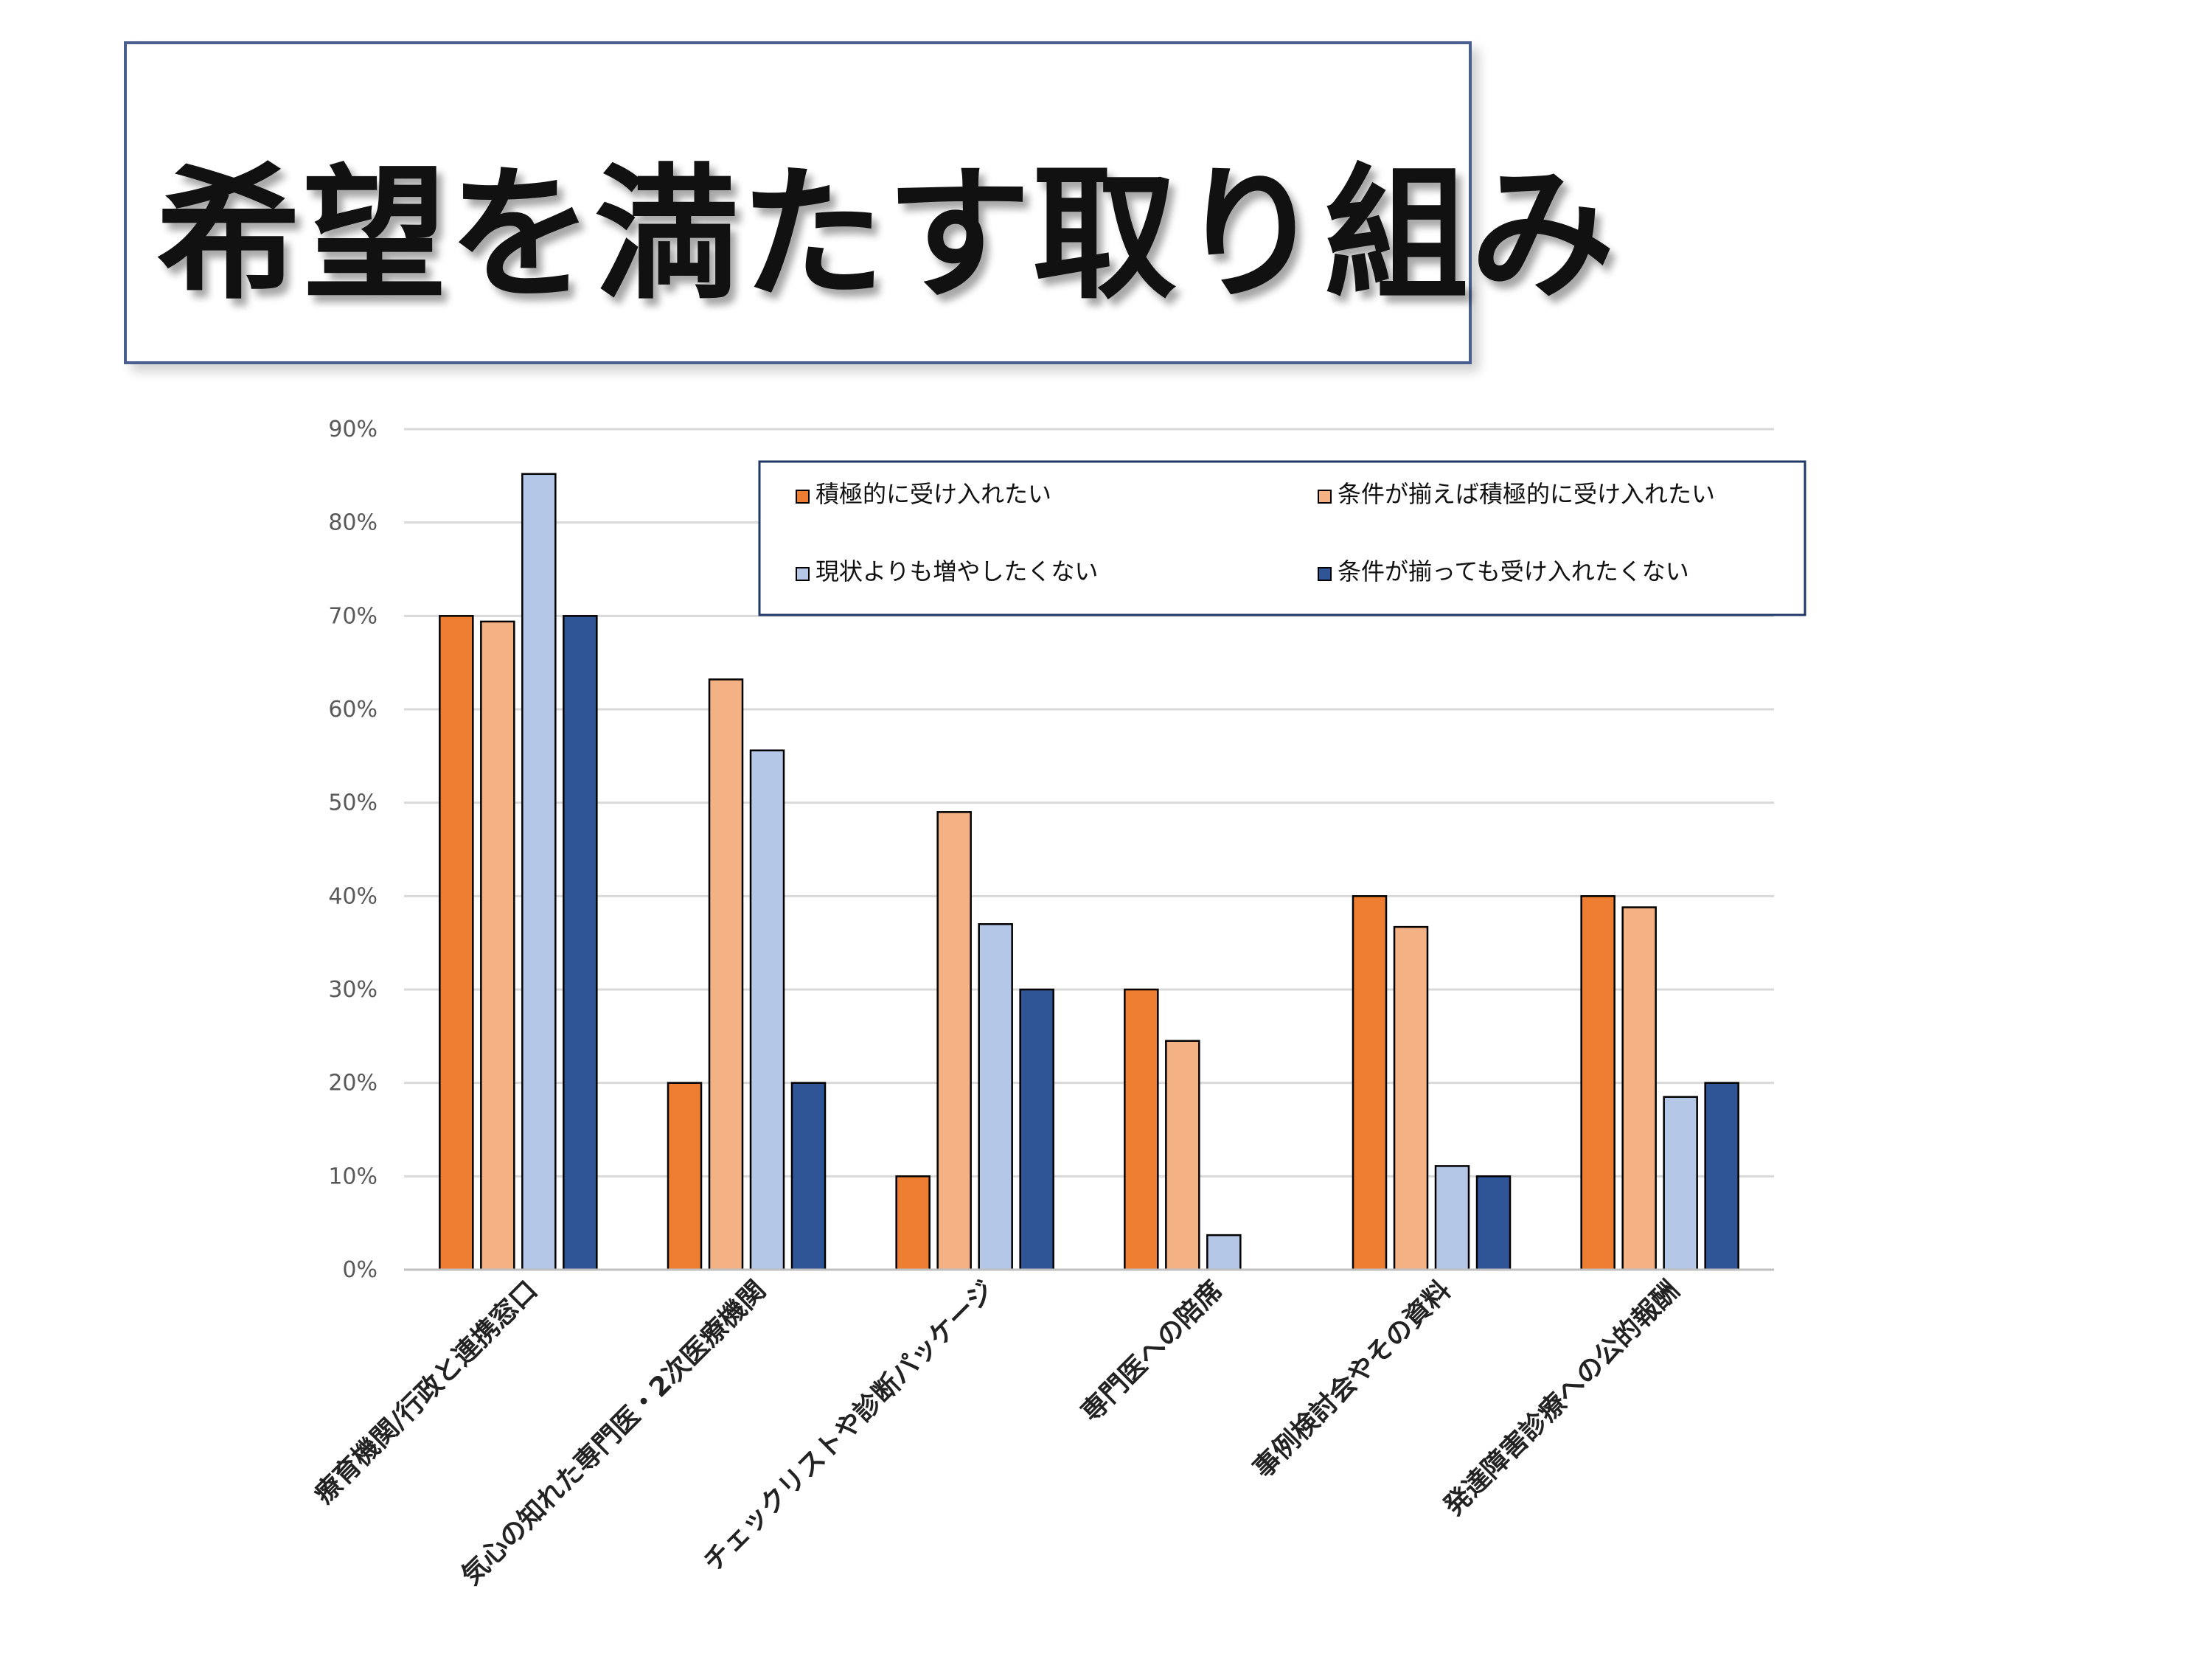  What do you see at coordinates (956, 571) in the screenshot?
I see `legend-label: 現状よりも増やしたくない` at bounding box center [956, 571].